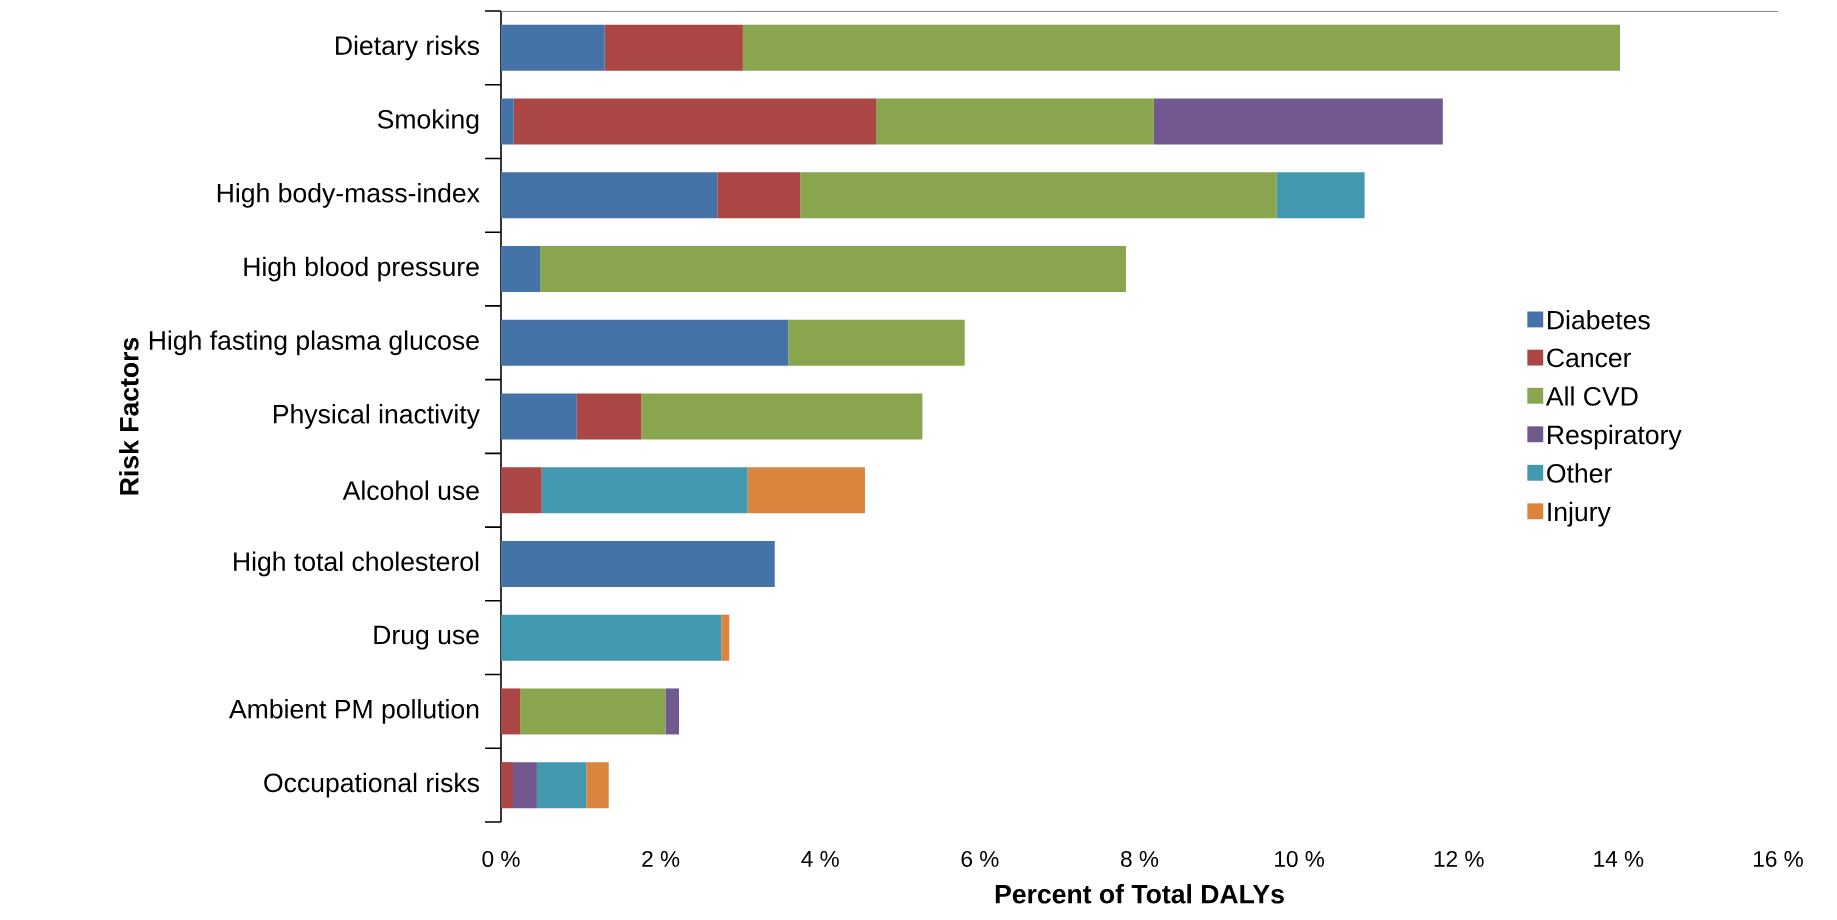 This screenshot has width=1837, height=920. Describe the element at coordinates (820, 858) in the screenshot. I see `x-tick-label: 4 %` at that location.